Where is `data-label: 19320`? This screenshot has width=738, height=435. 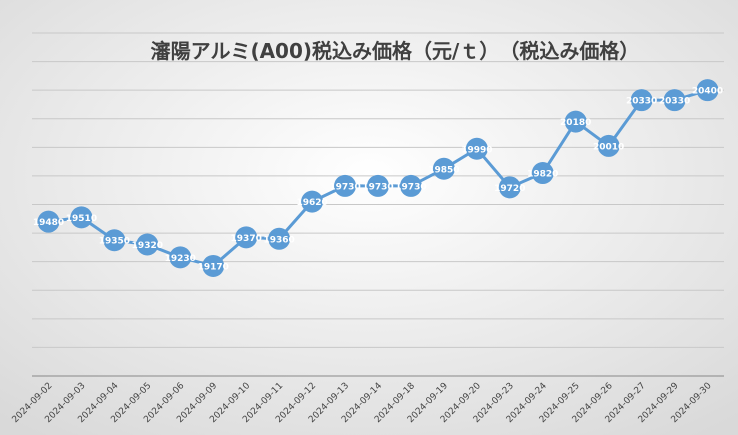 data-label: 19320 is located at coordinates (147, 246).